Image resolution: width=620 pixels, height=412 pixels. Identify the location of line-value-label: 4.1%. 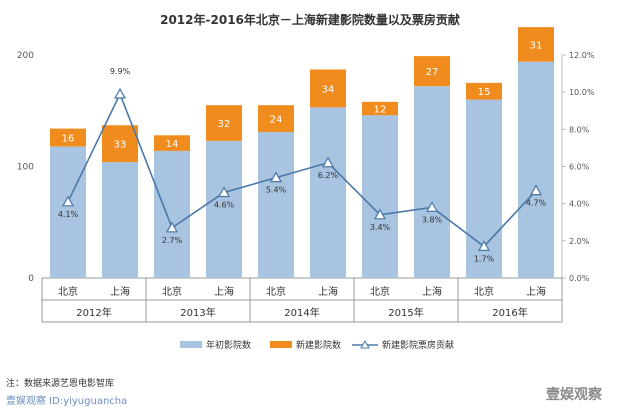
(68, 214).